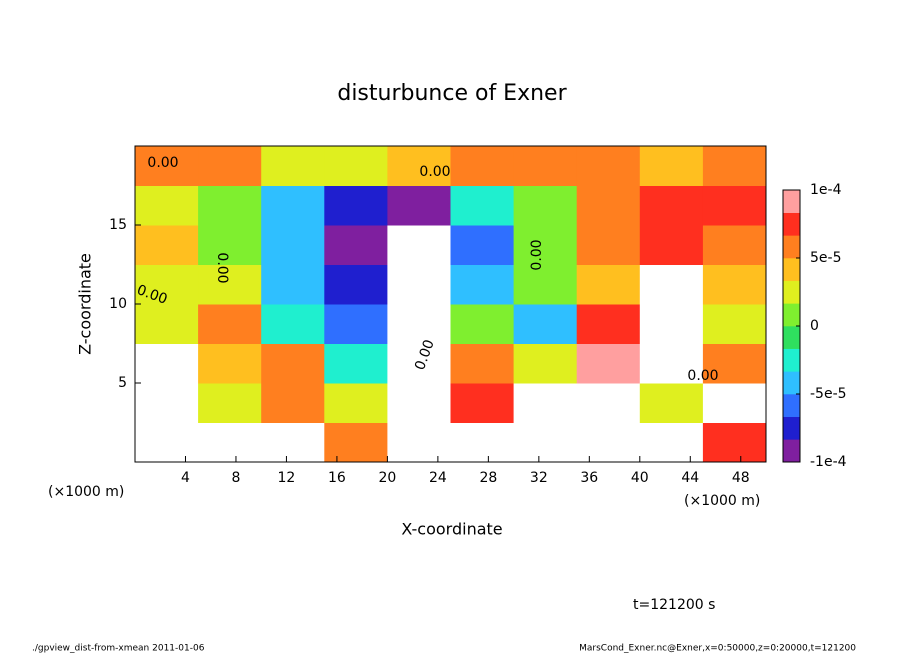 The height and width of the screenshot is (658, 904). Describe the element at coordinates (122, 383) in the screenshot. I see `y-tick-label: 5` at that location.